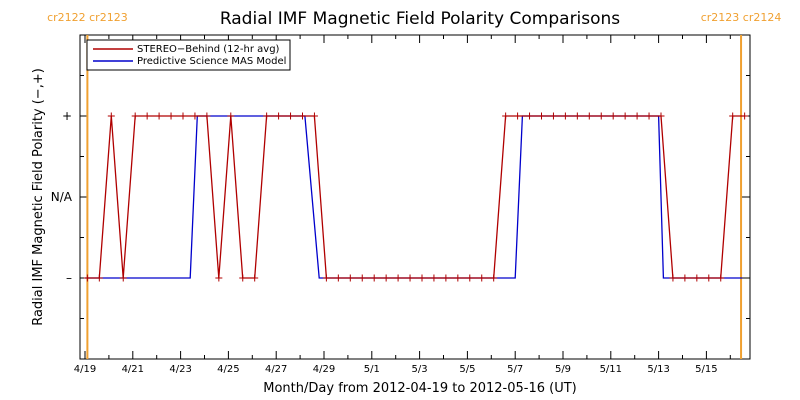  Describe the element at coordinates (276, 369) in the screenshot. I see `x-tick-label: 4/27` at that location.